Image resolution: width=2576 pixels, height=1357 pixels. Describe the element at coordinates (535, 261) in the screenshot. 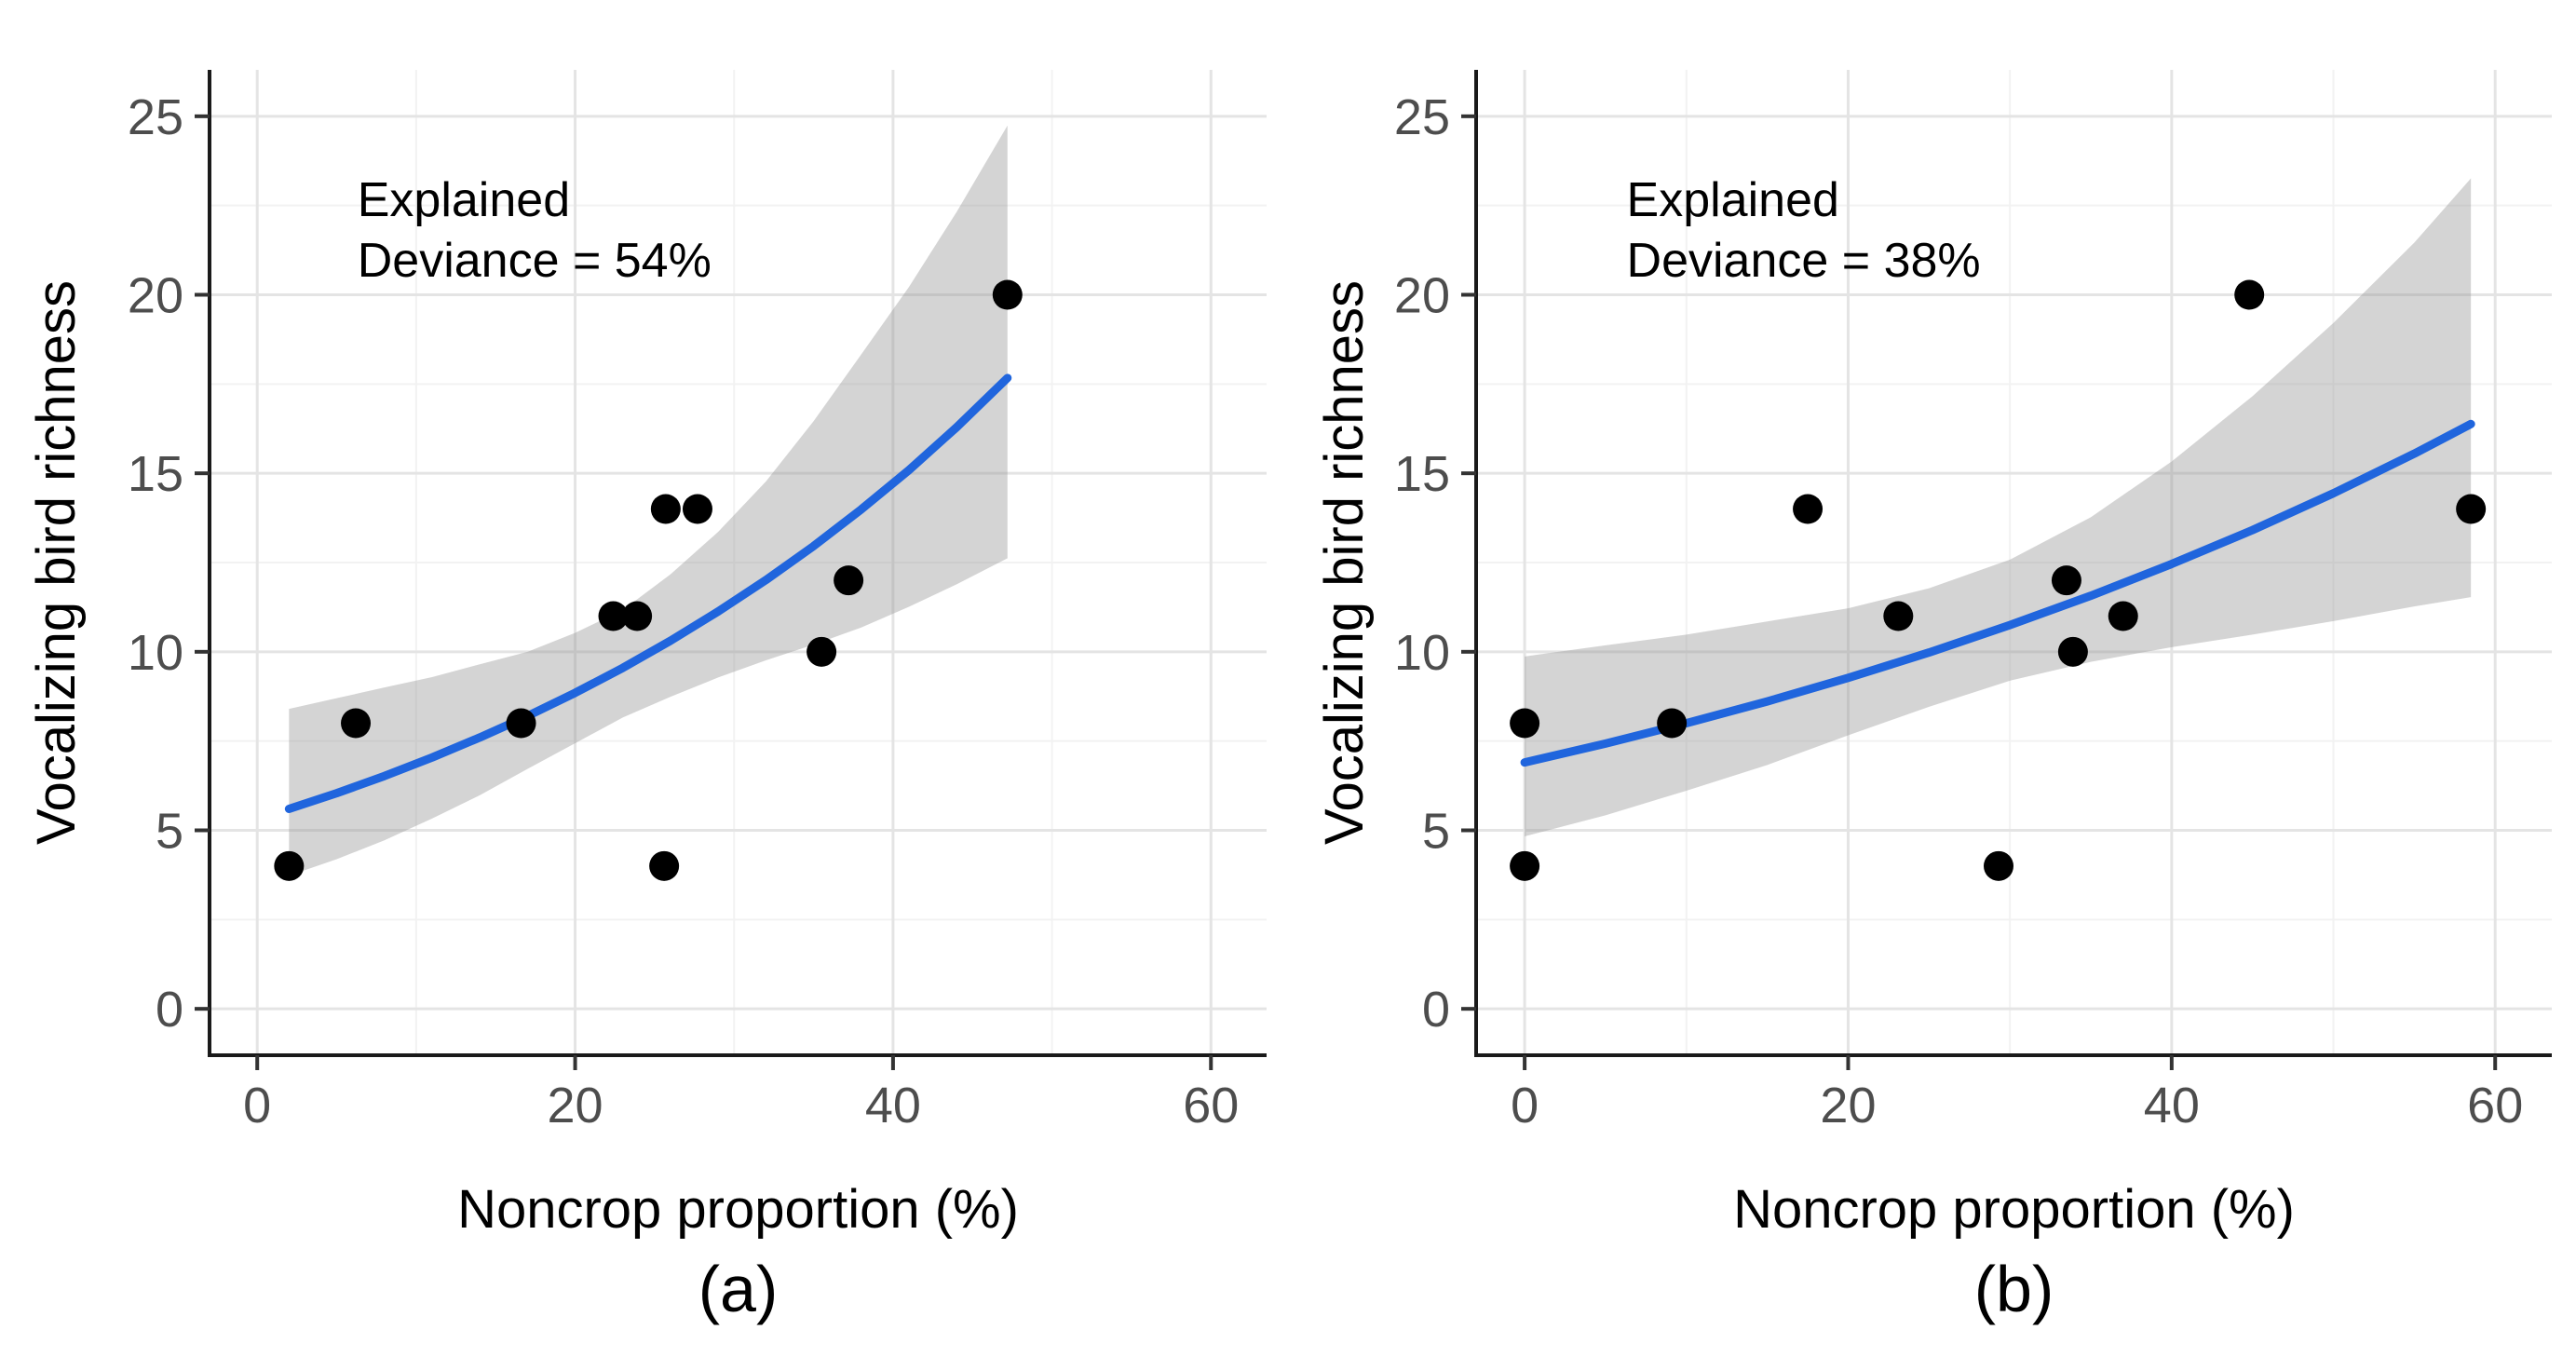

I see `explained-deviance-annotation-line: Deviance = 54%` at that location.